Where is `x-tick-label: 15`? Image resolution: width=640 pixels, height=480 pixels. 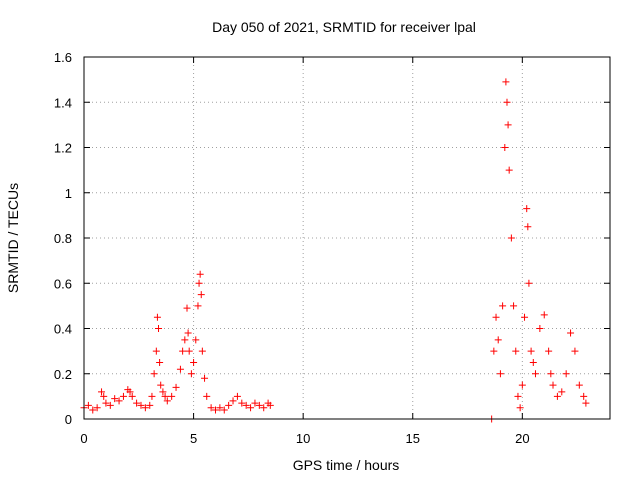 x-tick-label: 15 is located at coordinates (413, 438).